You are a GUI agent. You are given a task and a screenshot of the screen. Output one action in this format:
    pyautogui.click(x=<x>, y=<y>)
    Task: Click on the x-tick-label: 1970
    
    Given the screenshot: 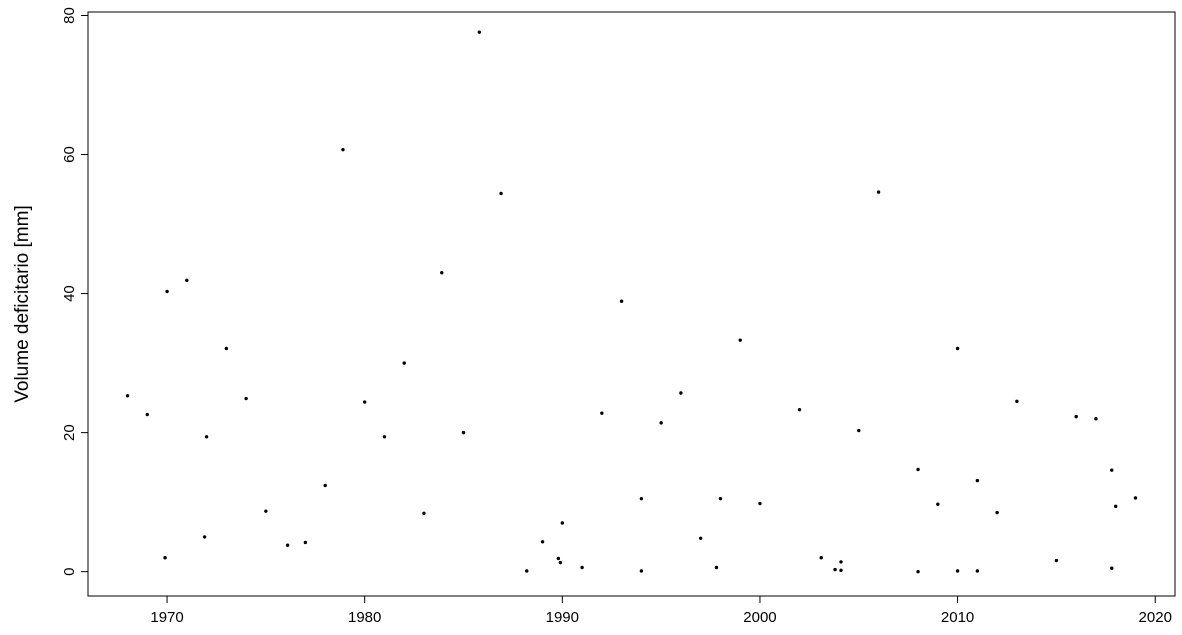 What is the action you would take?
    pyautogui.click(x=166, y=617)
    